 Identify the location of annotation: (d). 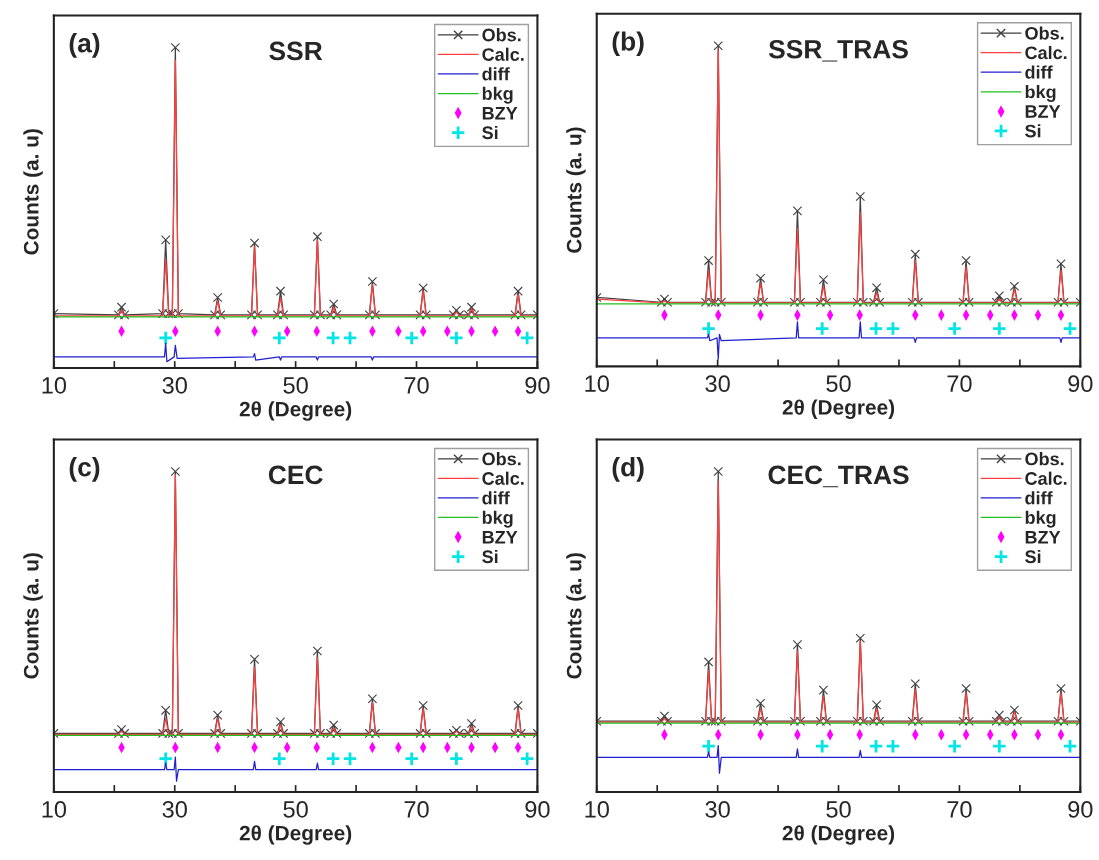
(628, 469).